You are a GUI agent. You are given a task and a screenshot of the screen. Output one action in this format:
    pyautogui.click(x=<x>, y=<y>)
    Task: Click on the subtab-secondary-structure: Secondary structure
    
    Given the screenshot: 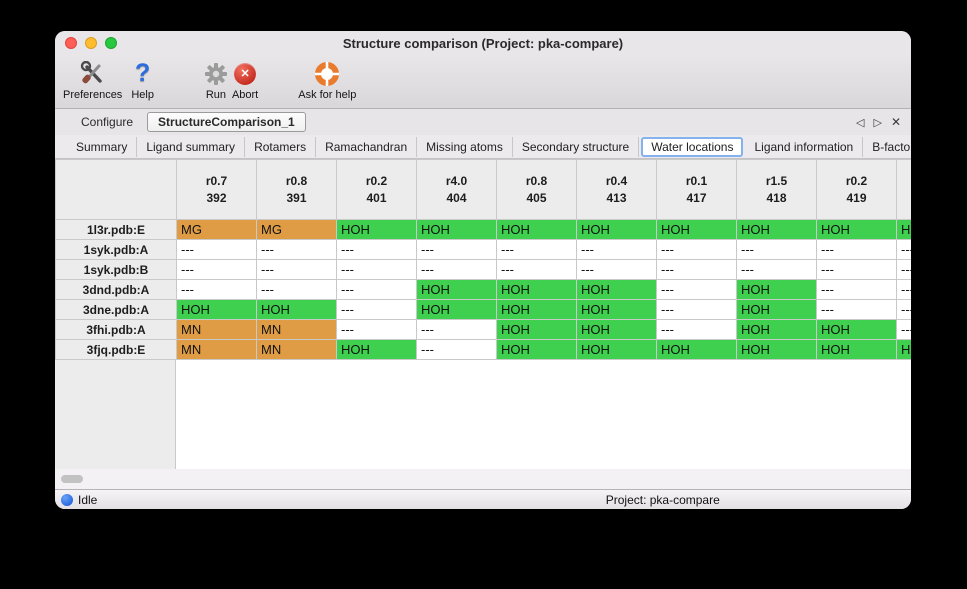 What is the action you would take?
    pyautogui.click(x=576, y=146)
    